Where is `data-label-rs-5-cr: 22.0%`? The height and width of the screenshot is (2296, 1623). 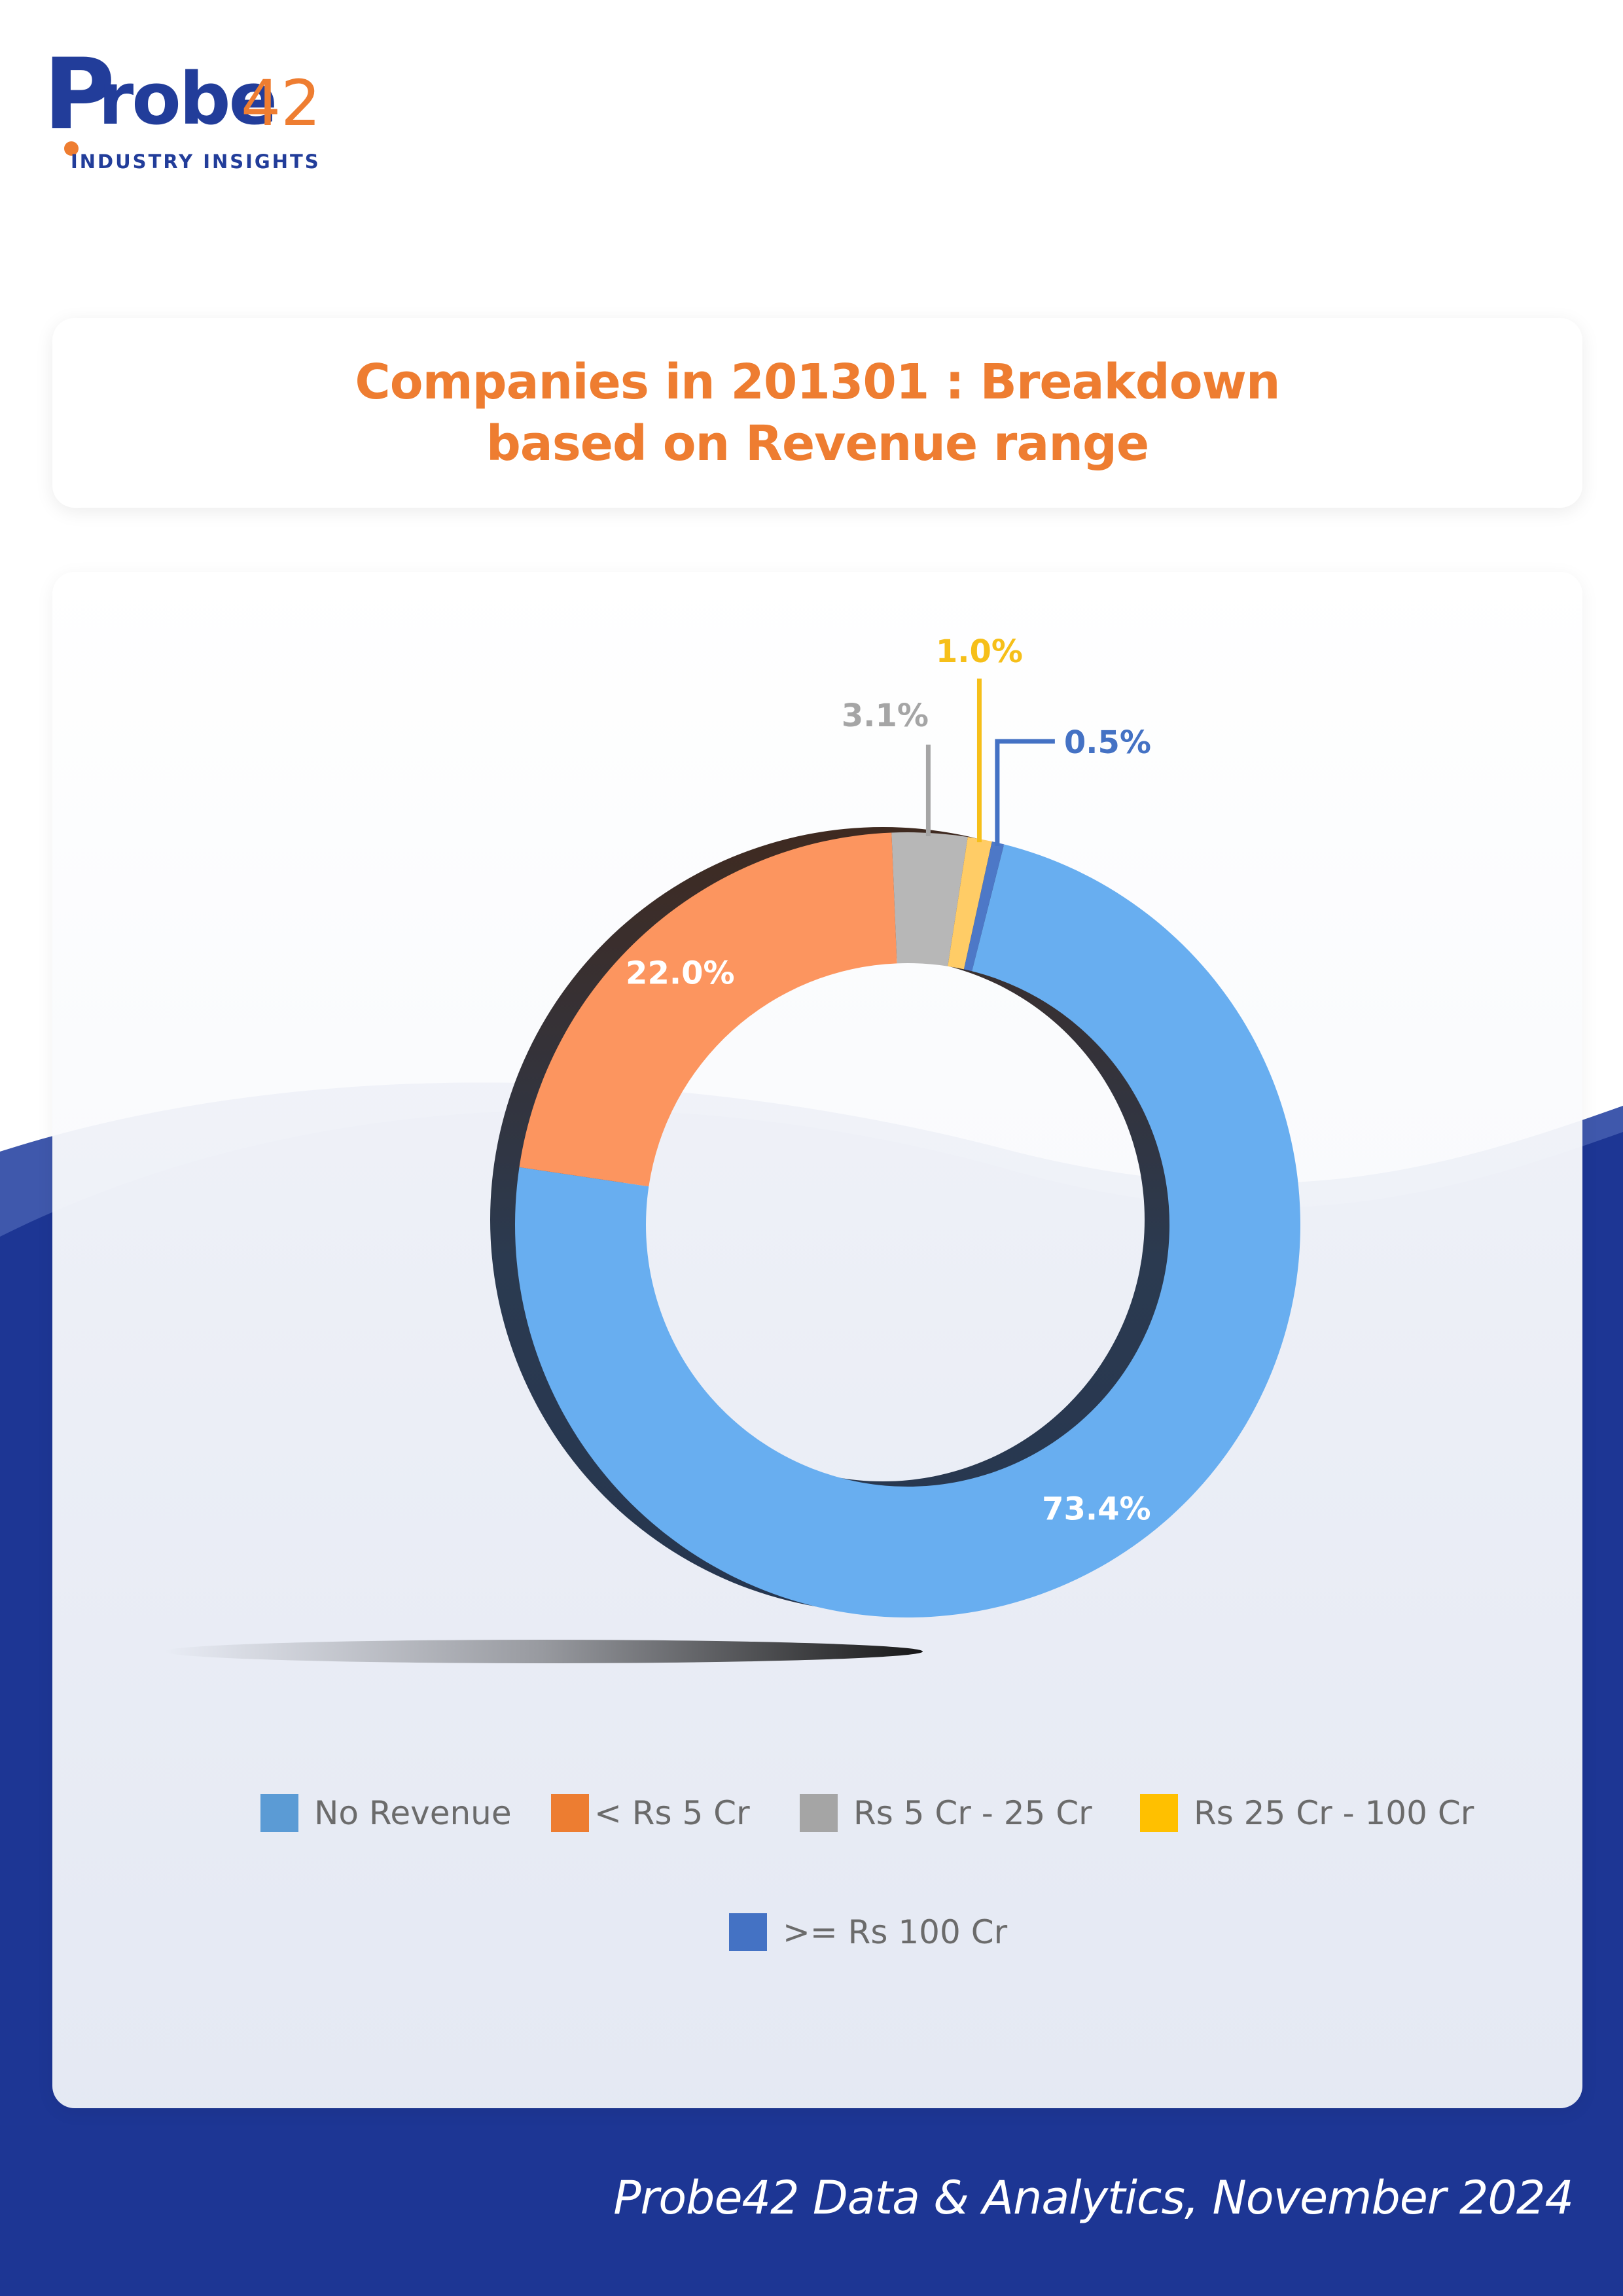
data-label-rs-5-cr: 22.0% is located at coordinates (681, 973).